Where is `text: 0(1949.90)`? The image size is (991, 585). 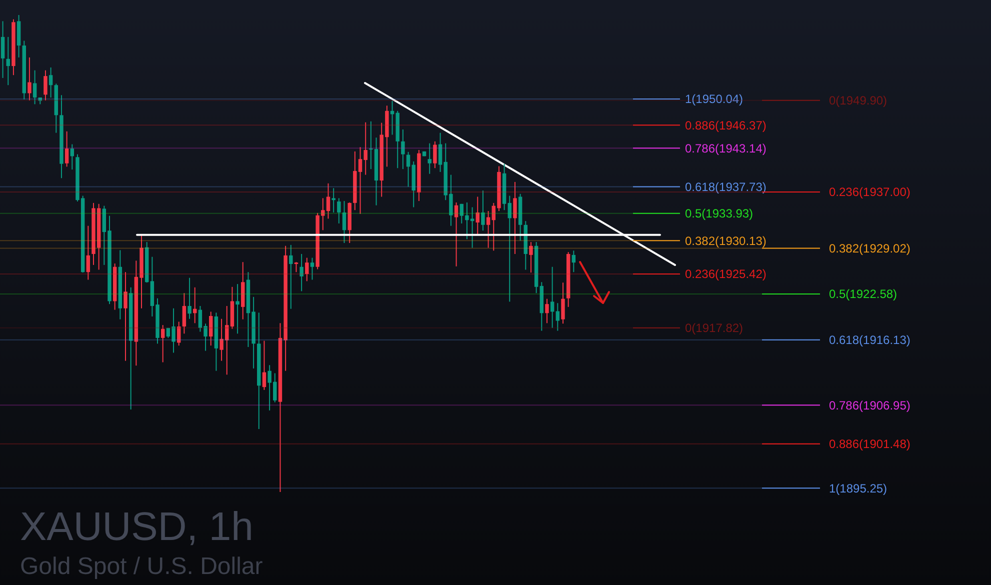 text: 0(1949.90) is located at coordinates (858, 101).